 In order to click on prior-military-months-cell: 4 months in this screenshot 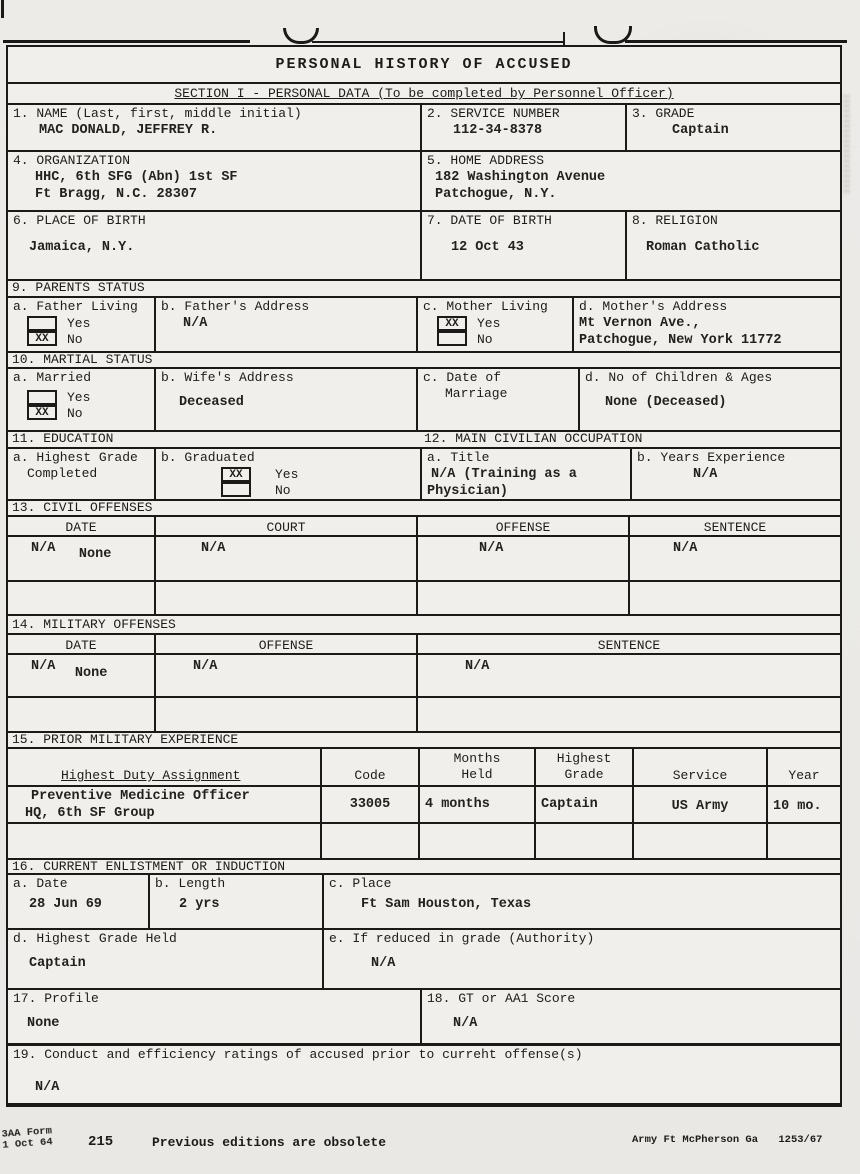, I will do `click(476, 804)`.